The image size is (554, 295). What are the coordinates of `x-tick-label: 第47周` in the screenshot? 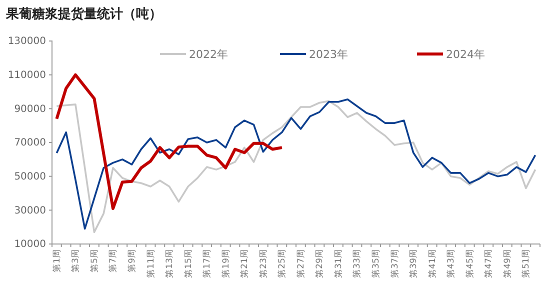 It's located at (488, 263).